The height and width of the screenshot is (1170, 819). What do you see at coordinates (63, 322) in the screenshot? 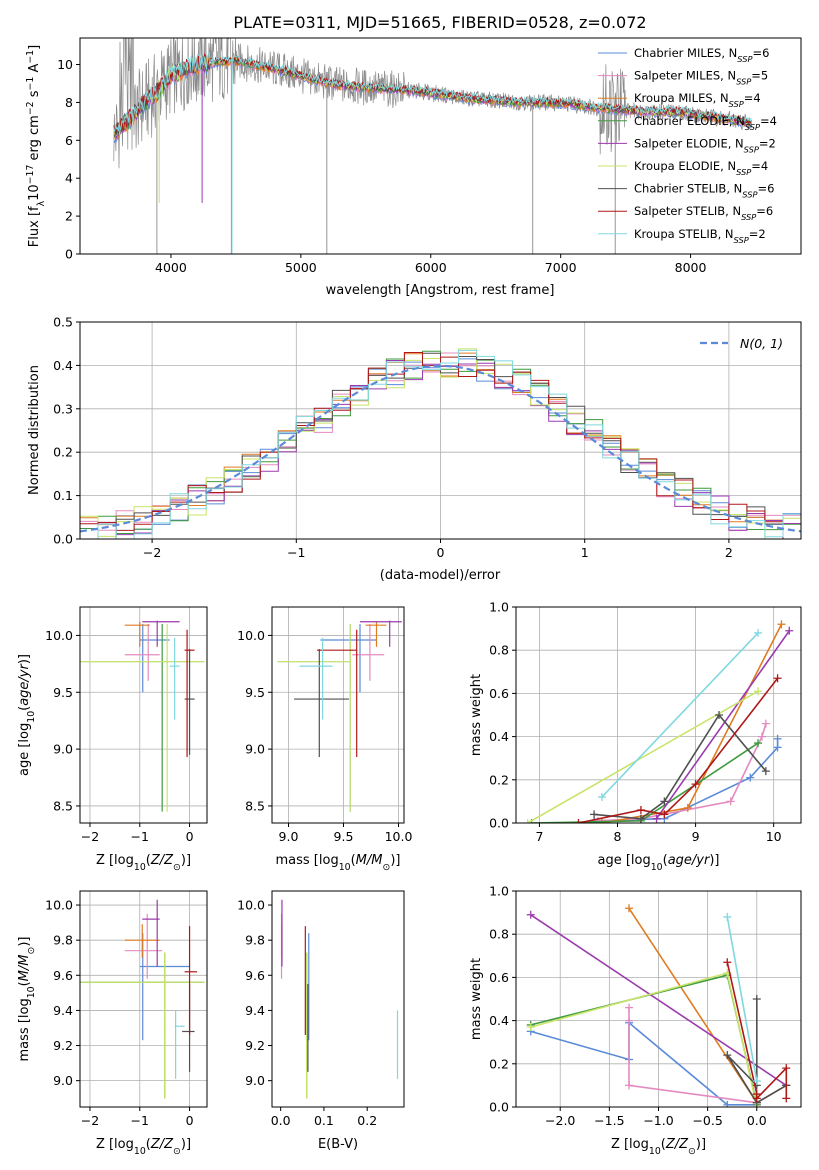
I see `y-tick-label: 0.5` at bounding box center [63, 322].